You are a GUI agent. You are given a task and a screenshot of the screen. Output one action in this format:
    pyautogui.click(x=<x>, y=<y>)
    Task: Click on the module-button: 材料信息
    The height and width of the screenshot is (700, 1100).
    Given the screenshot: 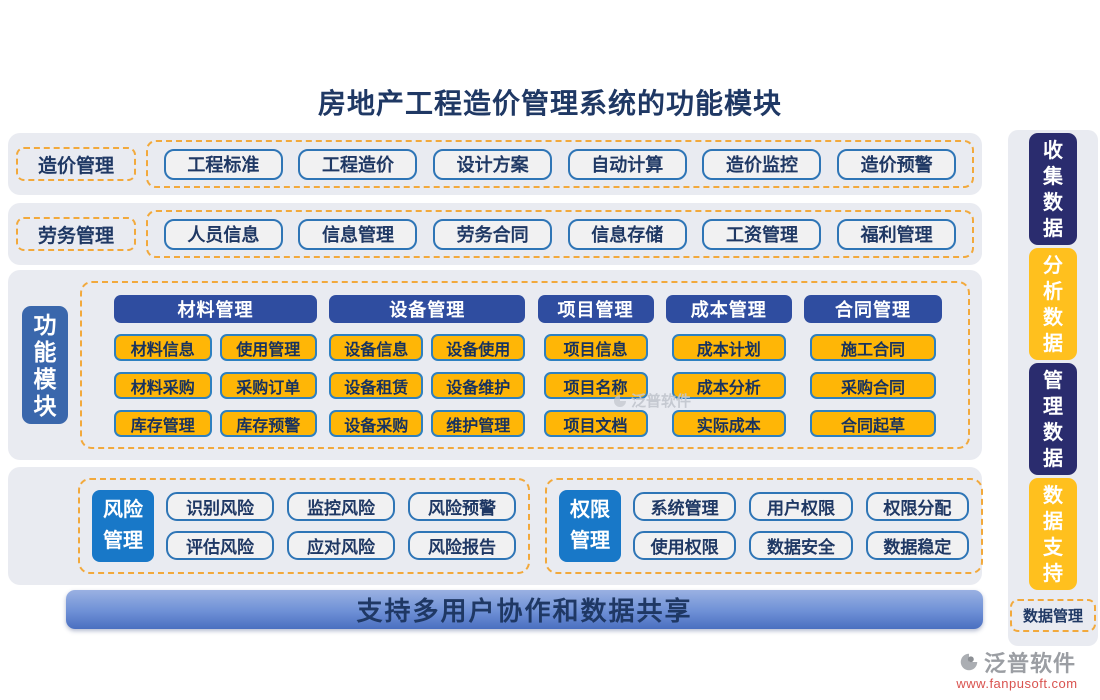 What is the action you would take?
    pyautogui.click(x=163, y=347)
    